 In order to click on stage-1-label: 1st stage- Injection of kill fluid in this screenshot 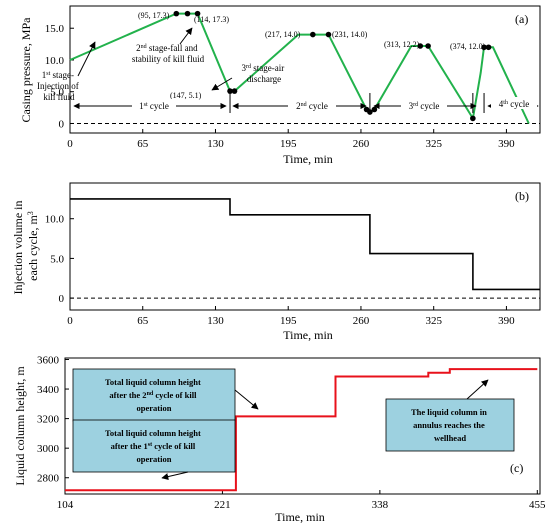, I will do `click(59, 86)`.